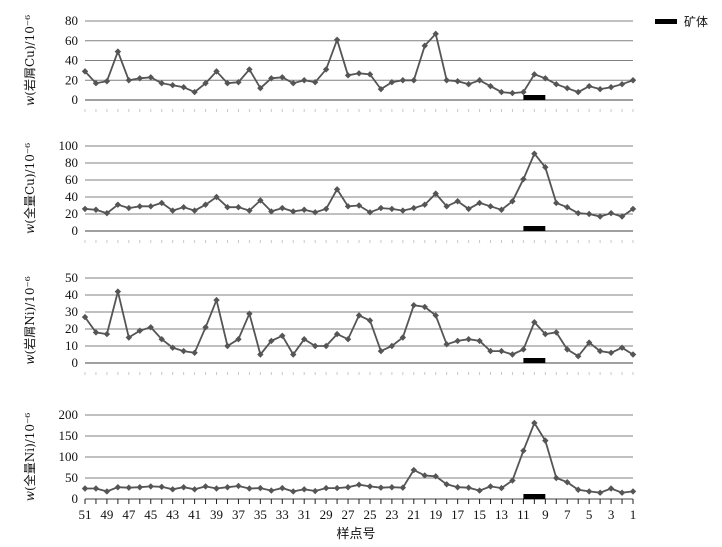  Describe the element at coordinates (359, 324) in the screenshot. I see `series-line` at that location.